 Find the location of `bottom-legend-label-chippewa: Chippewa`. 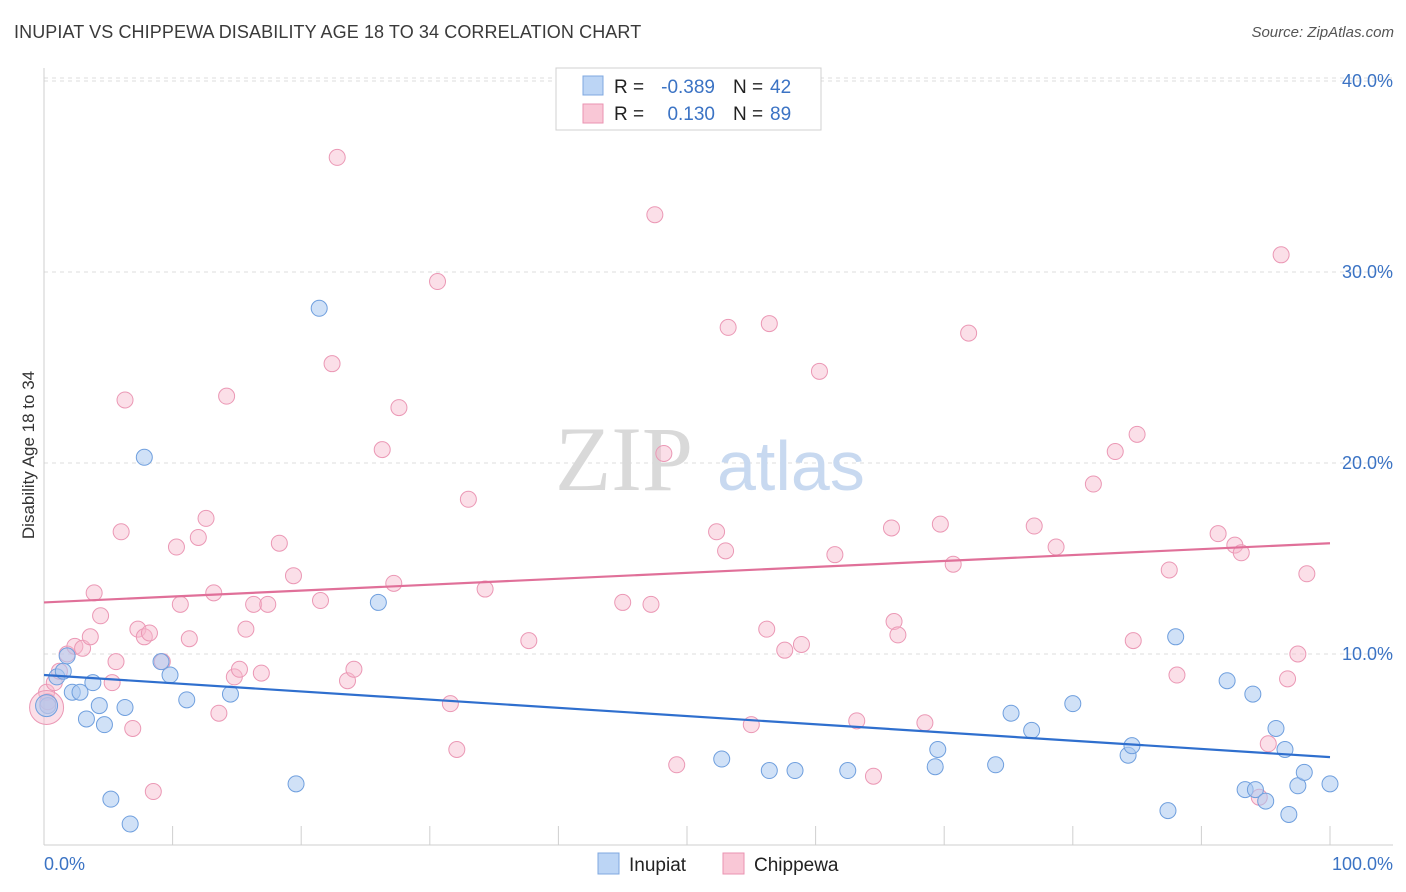

bottom-legend-label-chippewa: Chippewa is located at coordinates (796, 865).